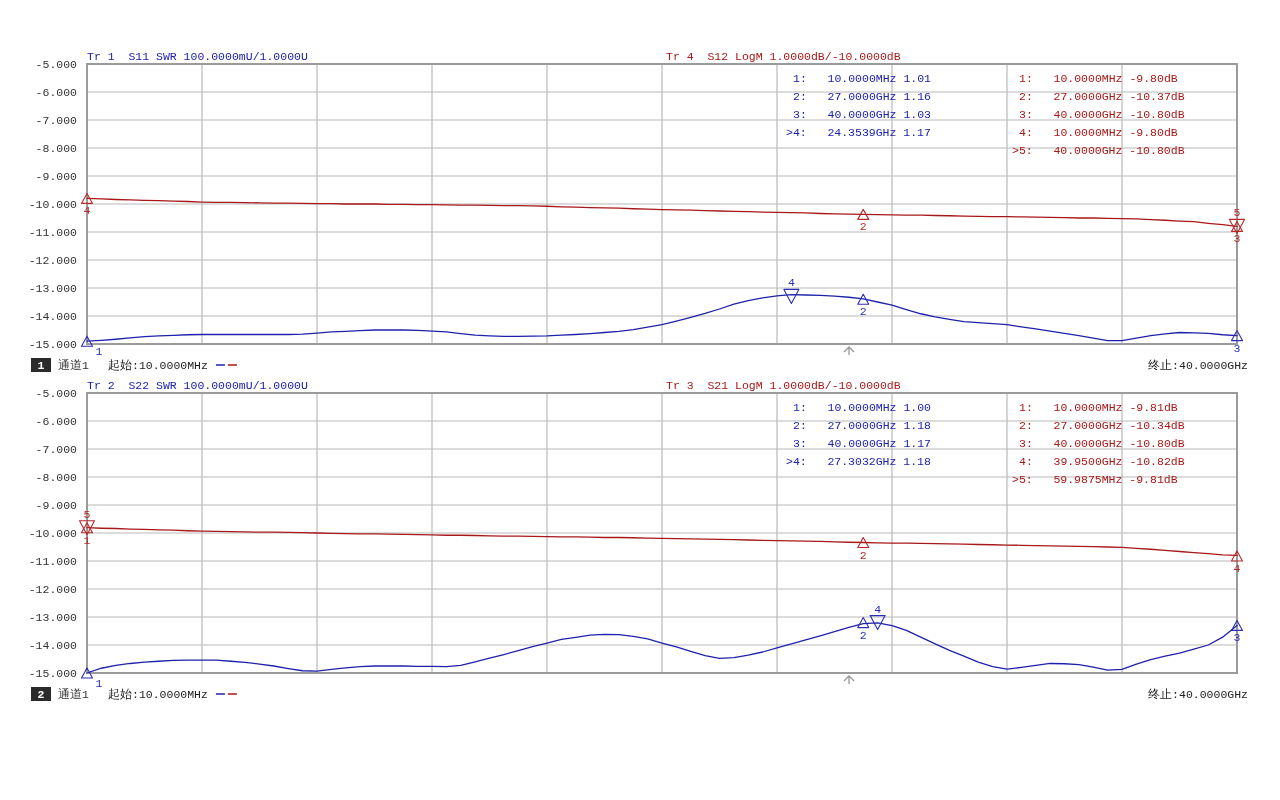 This screenshot has width=1280, height=800. What do you see at coordinates (1102, 461) in the screenshot?
I see `annotation: 4: 39.9500GHz -10.82dB` at bounding box center [1102, 461].